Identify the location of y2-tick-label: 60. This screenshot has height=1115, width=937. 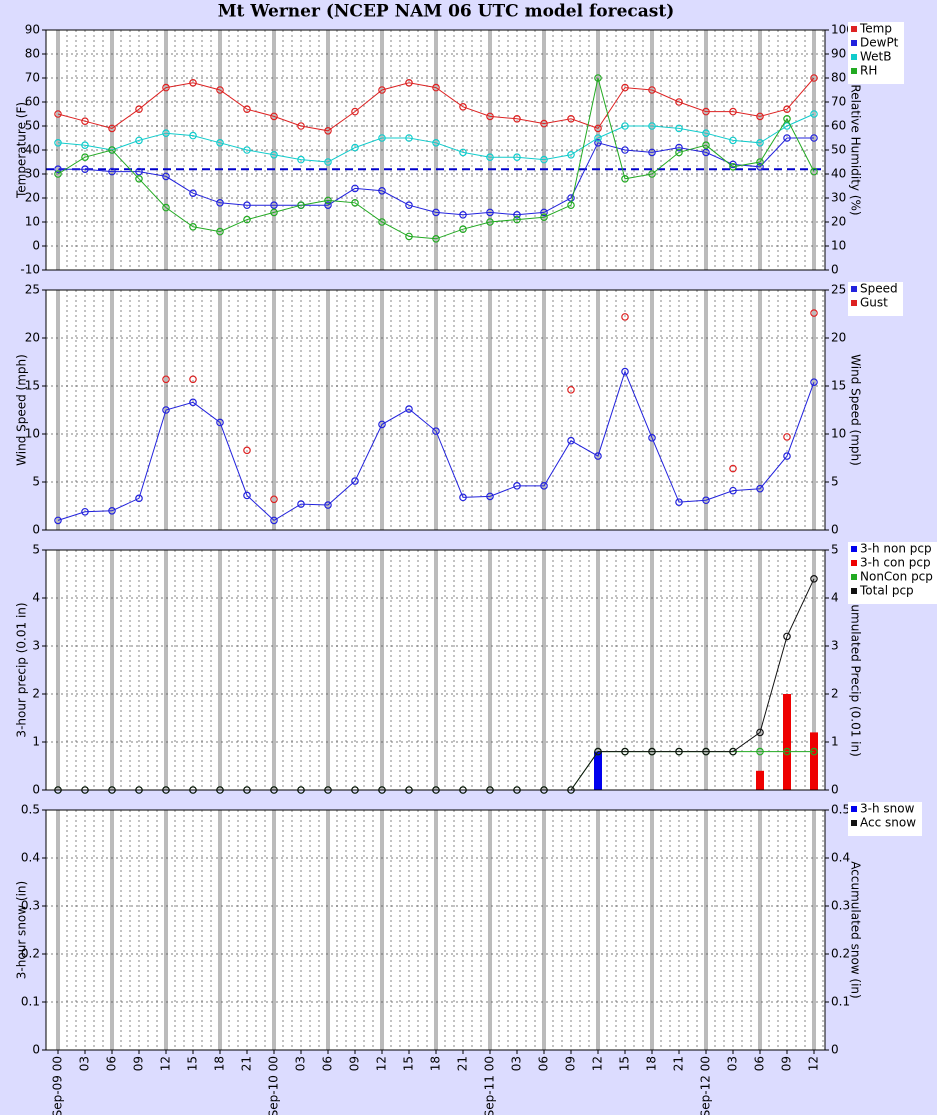
(838, 126).